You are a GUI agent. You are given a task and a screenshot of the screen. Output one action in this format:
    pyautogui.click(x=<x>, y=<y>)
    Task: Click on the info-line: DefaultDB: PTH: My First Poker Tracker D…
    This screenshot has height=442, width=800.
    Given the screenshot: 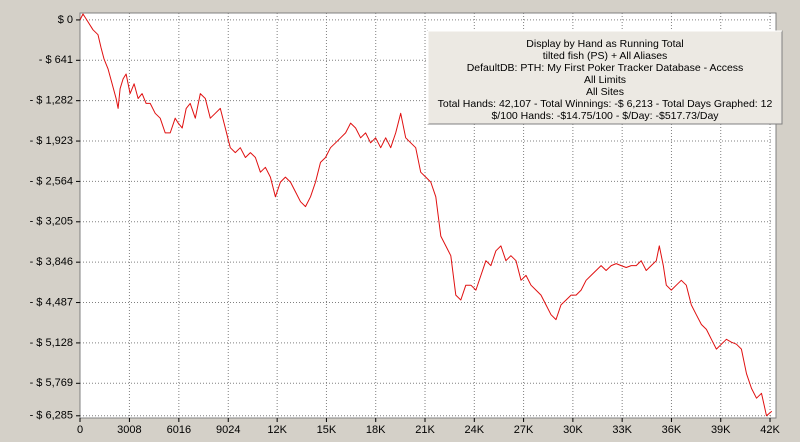 What is the action you would take?
    pyautogui.click(x=605, y=68)
    